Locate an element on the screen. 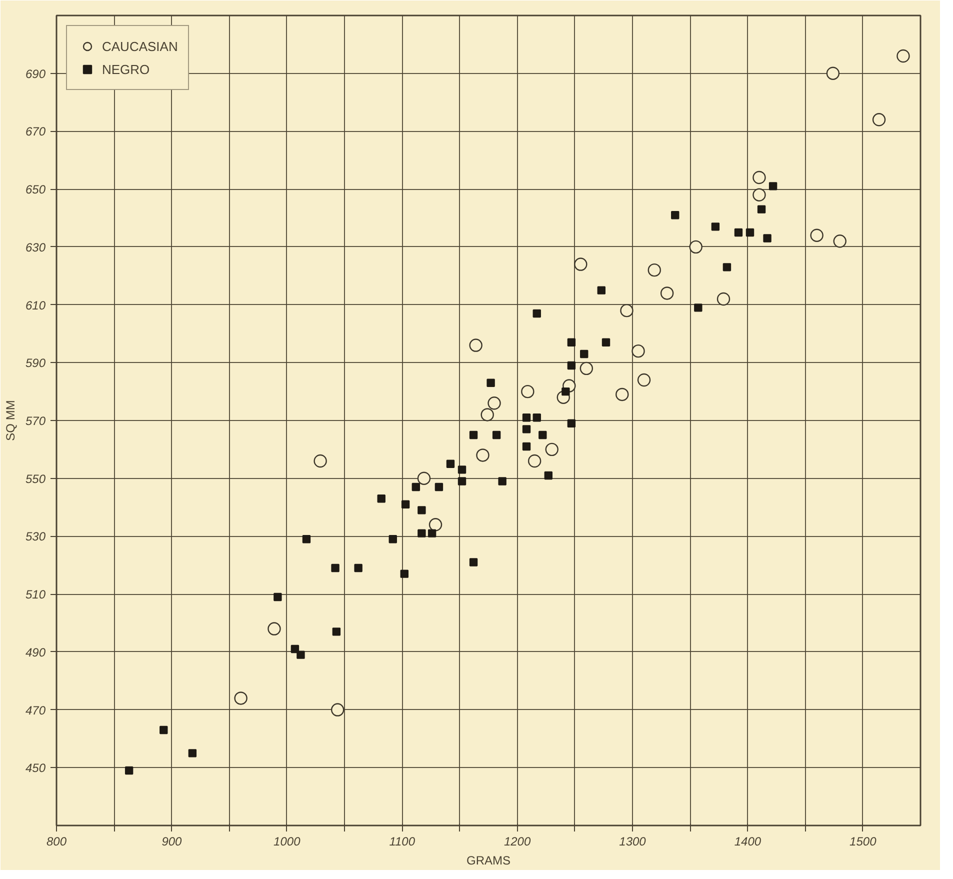 The image size is (953, 879). legend-label: NEGRO is located at coordinates (126, 69).